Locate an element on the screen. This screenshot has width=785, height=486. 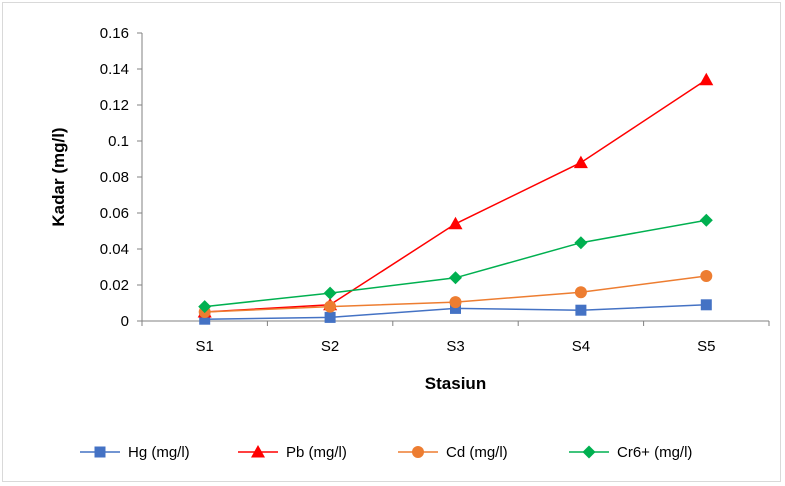
legend-label-cd: Cd (mg/l) is located at coordinates (477, 452).